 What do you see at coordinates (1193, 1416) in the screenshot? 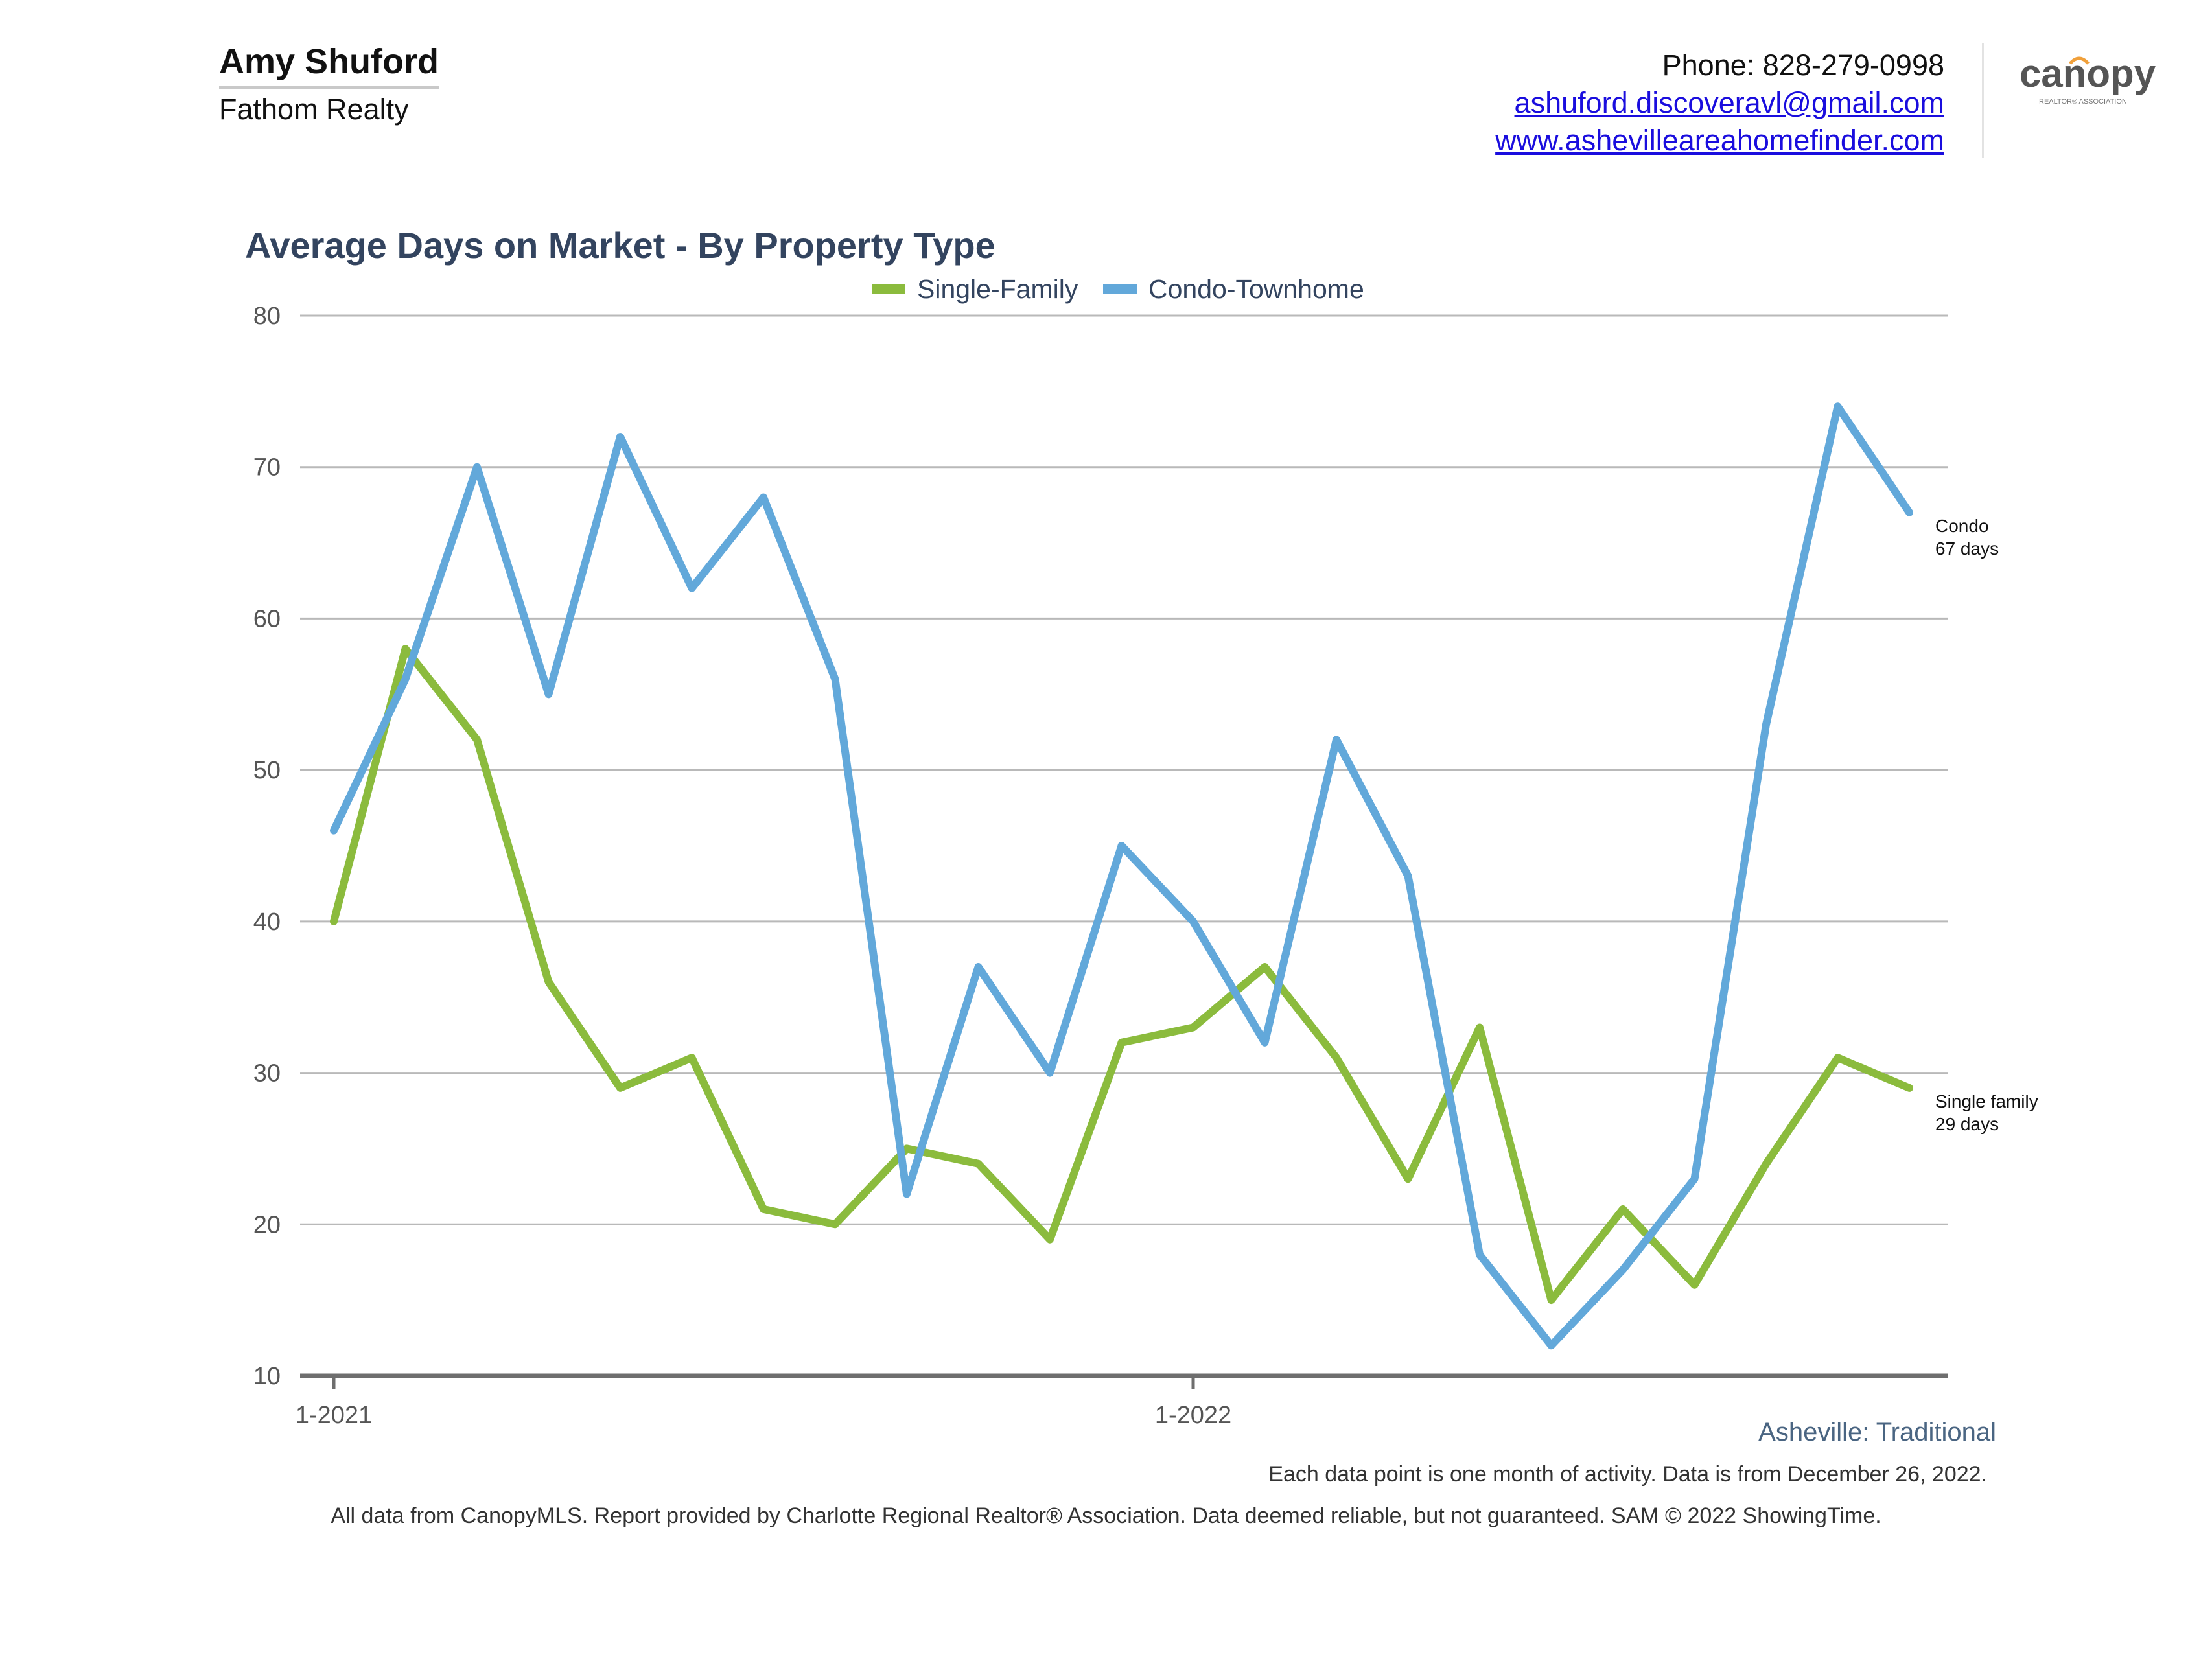
I see `x-tick-label: 1-2022` at bounding box center [1193, 1416].